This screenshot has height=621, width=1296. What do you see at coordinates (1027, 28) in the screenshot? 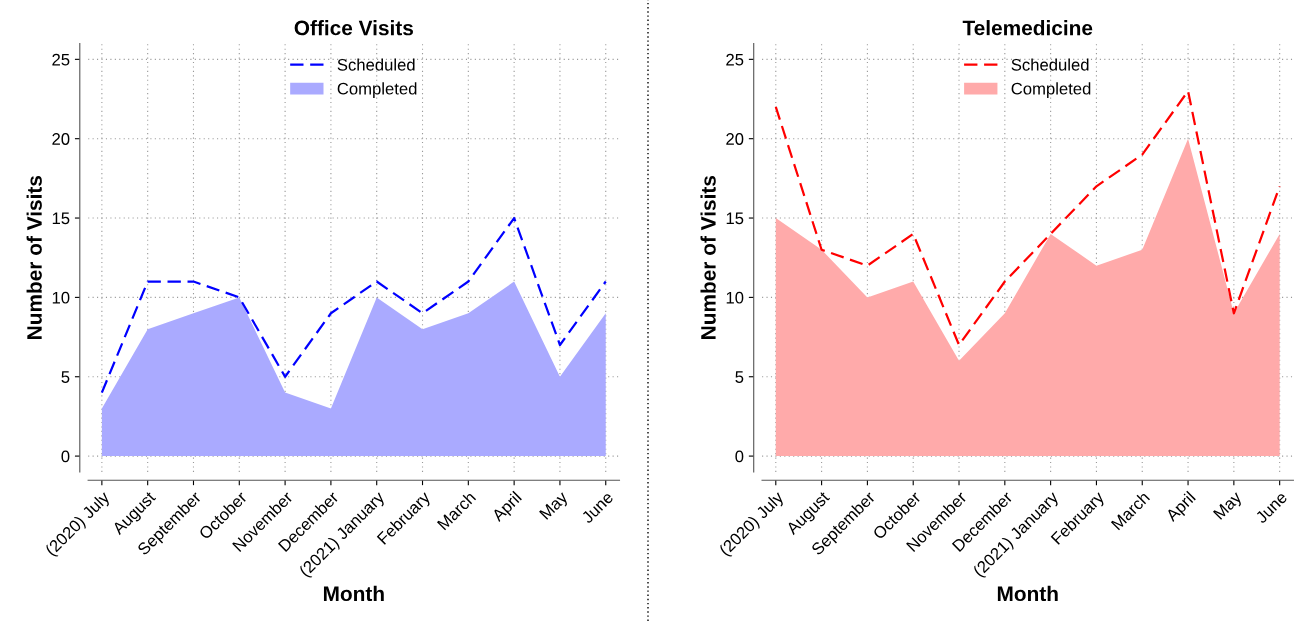
I see `chart-title: Telemedicine` at bounding box center [1027, 28].